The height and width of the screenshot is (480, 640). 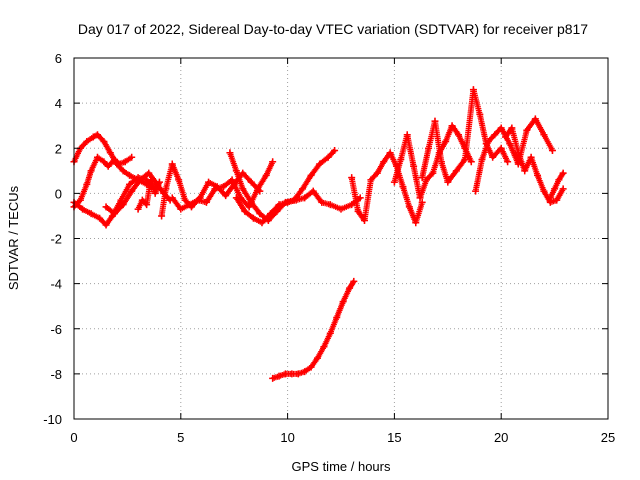 What do you see at coordinates (608, 437) in the screenshot?
I see `x-tick-label: 25` at bounding box center [608, 437].